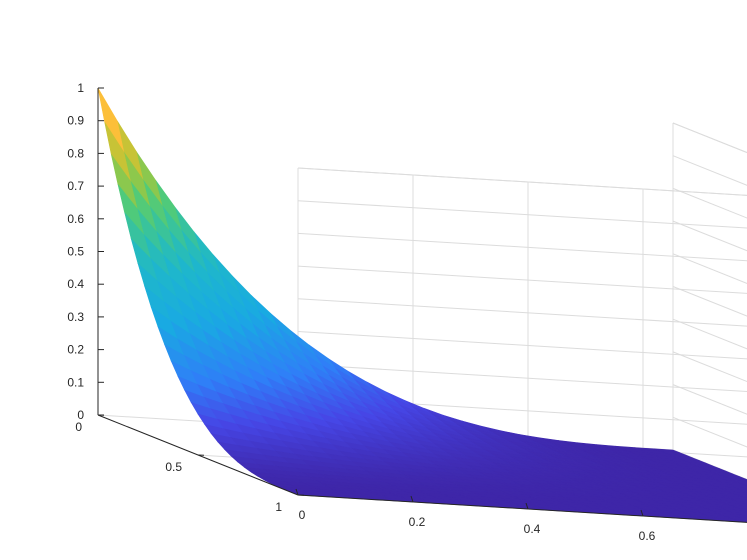 The height and width of the screenshot is (560, 747). Describe the element at coordinates (302, 515) in the screenshot. I see `x-tick-label: 0` at that location.